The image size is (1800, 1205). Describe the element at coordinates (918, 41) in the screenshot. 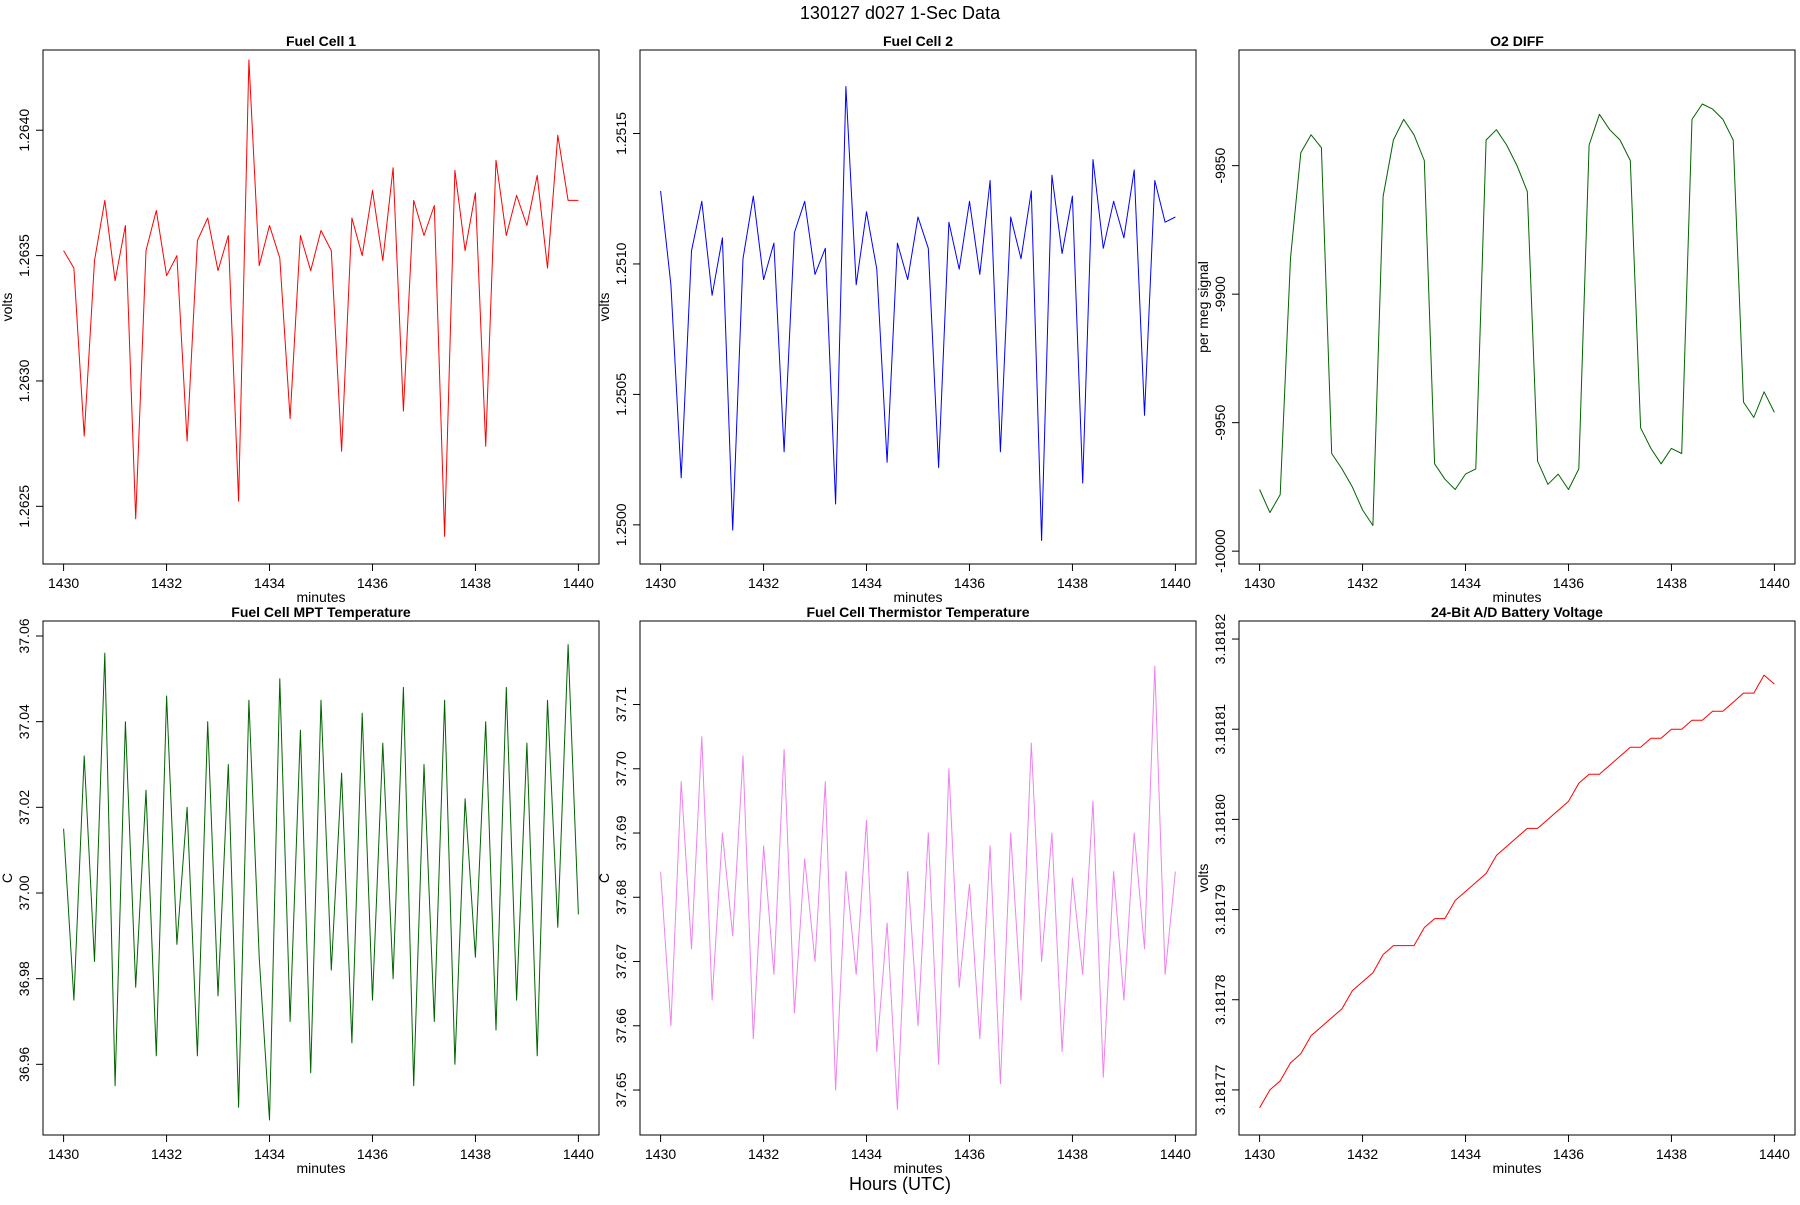

I see `panel-title: Fuel Cell 2` at that location.